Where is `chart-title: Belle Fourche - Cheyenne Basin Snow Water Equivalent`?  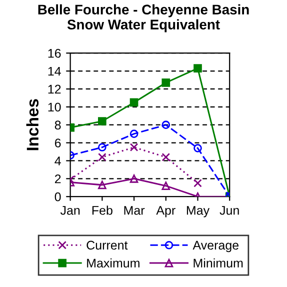 chart-title: Belle Fourche - Cheyenne Basin Snow Water Equivalent is located at coordinates (143, 18).